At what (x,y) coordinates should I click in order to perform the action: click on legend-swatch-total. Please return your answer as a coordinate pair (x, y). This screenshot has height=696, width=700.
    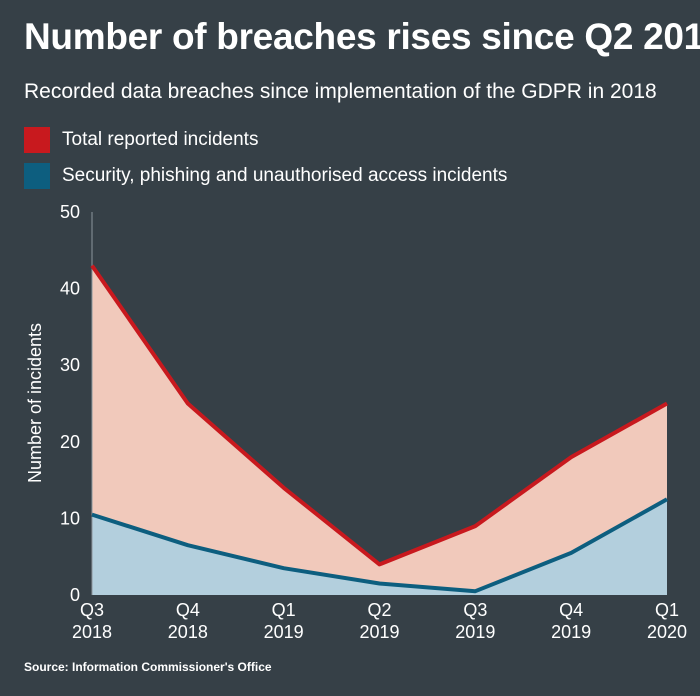
    Looking at the image, I should click on (37, 140).